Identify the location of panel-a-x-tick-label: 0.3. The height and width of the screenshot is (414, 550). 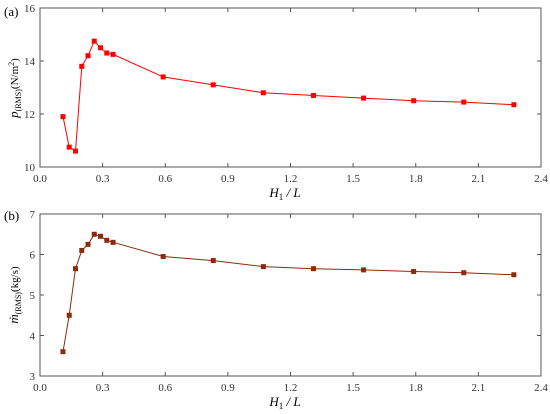
(103, 179).